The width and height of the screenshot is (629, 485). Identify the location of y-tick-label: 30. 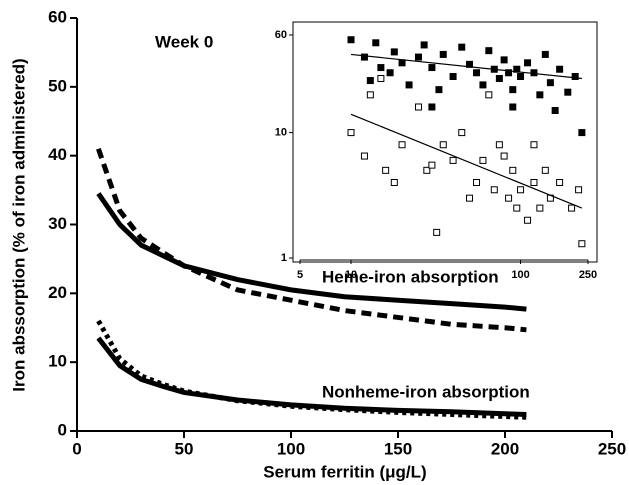
(57, 223).